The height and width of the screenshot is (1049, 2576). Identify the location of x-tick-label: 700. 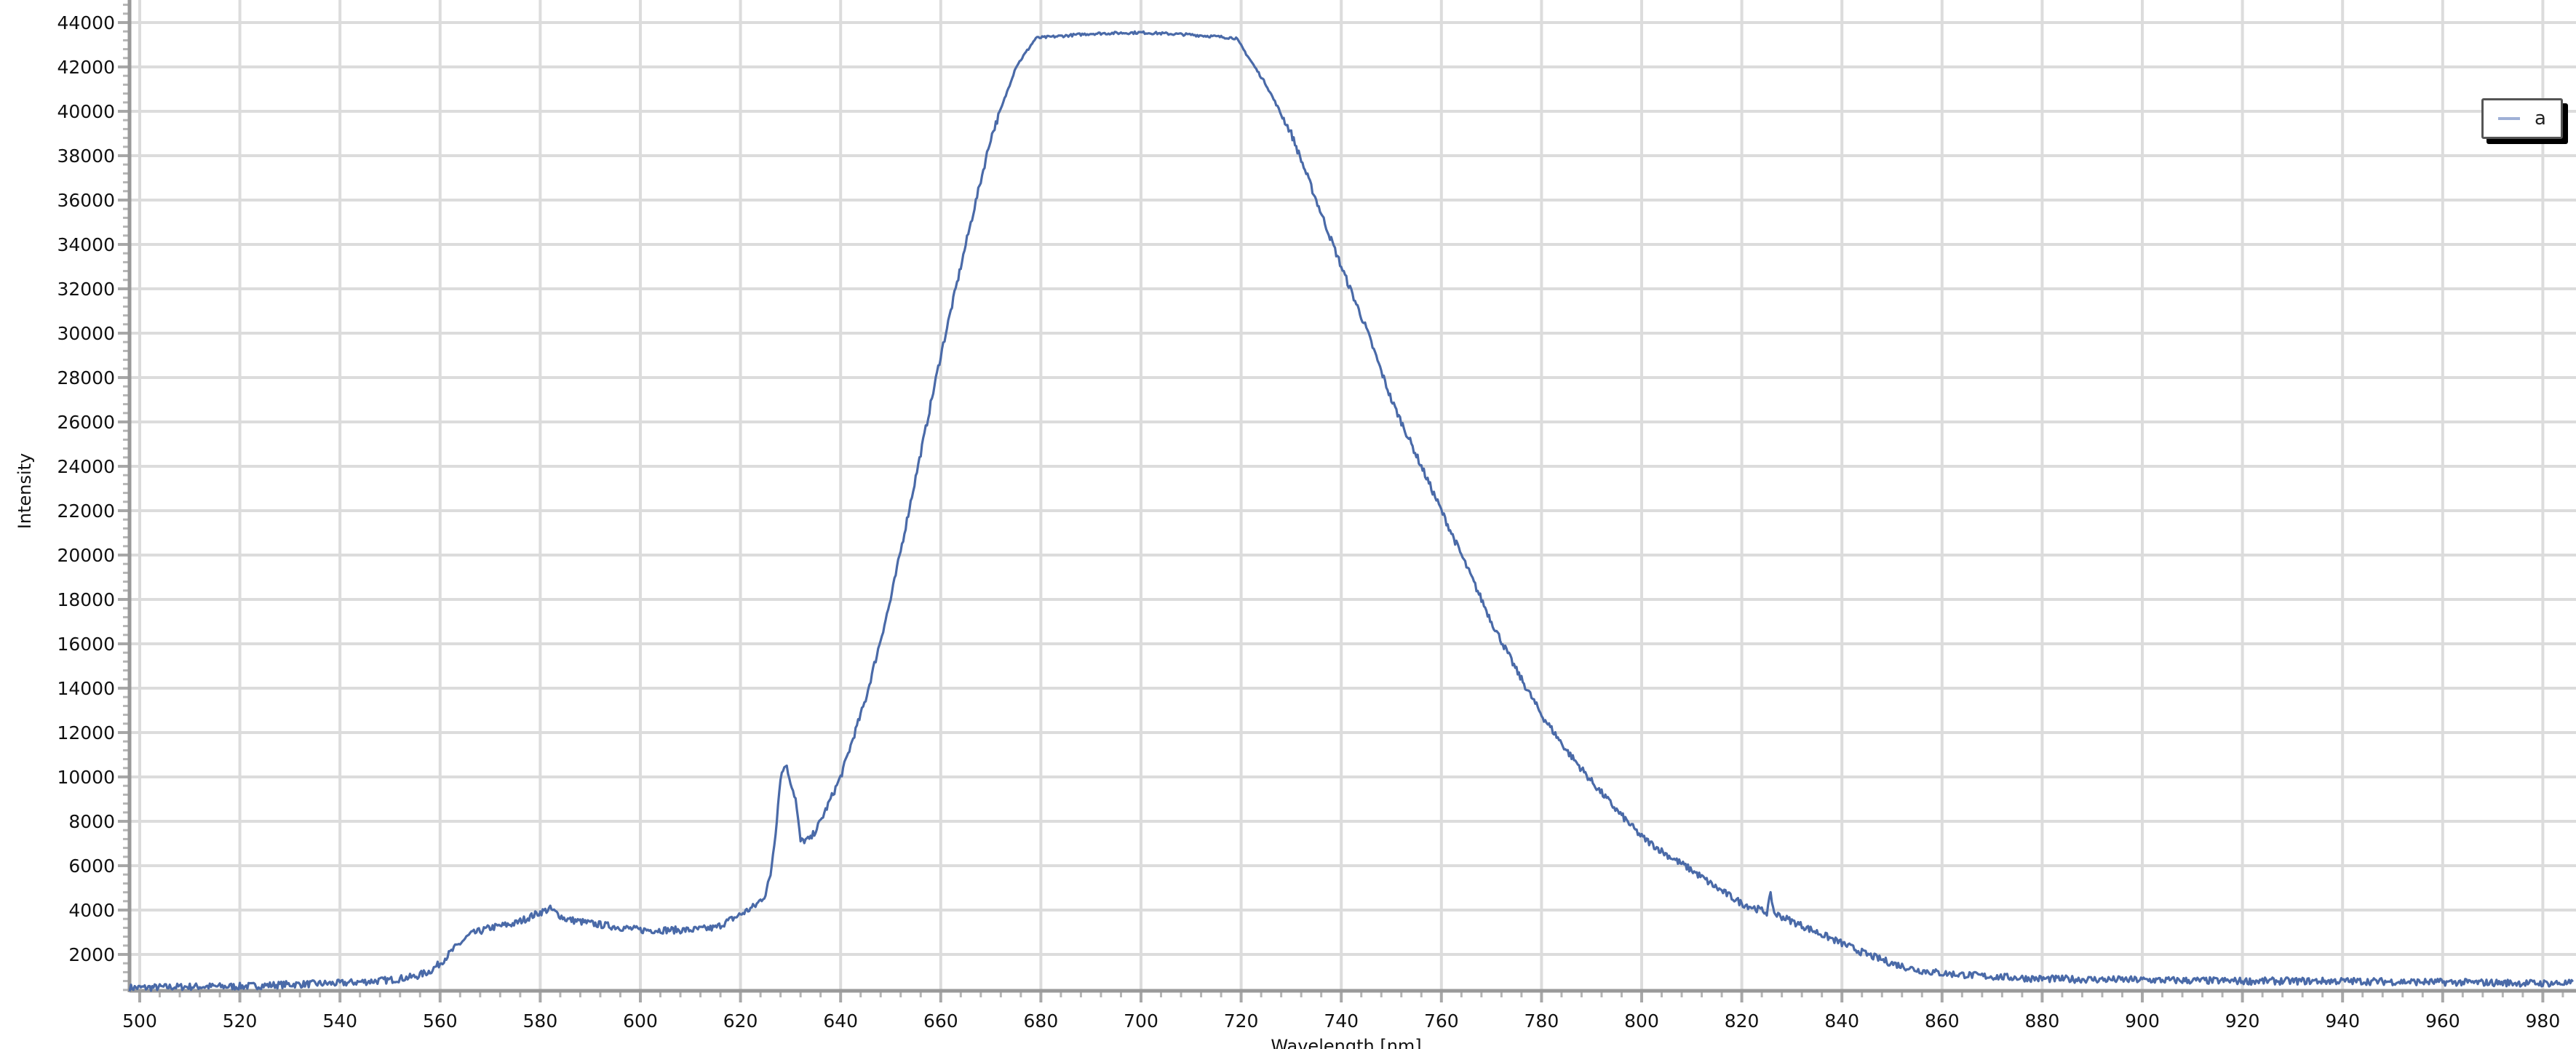
(1141, 1021).